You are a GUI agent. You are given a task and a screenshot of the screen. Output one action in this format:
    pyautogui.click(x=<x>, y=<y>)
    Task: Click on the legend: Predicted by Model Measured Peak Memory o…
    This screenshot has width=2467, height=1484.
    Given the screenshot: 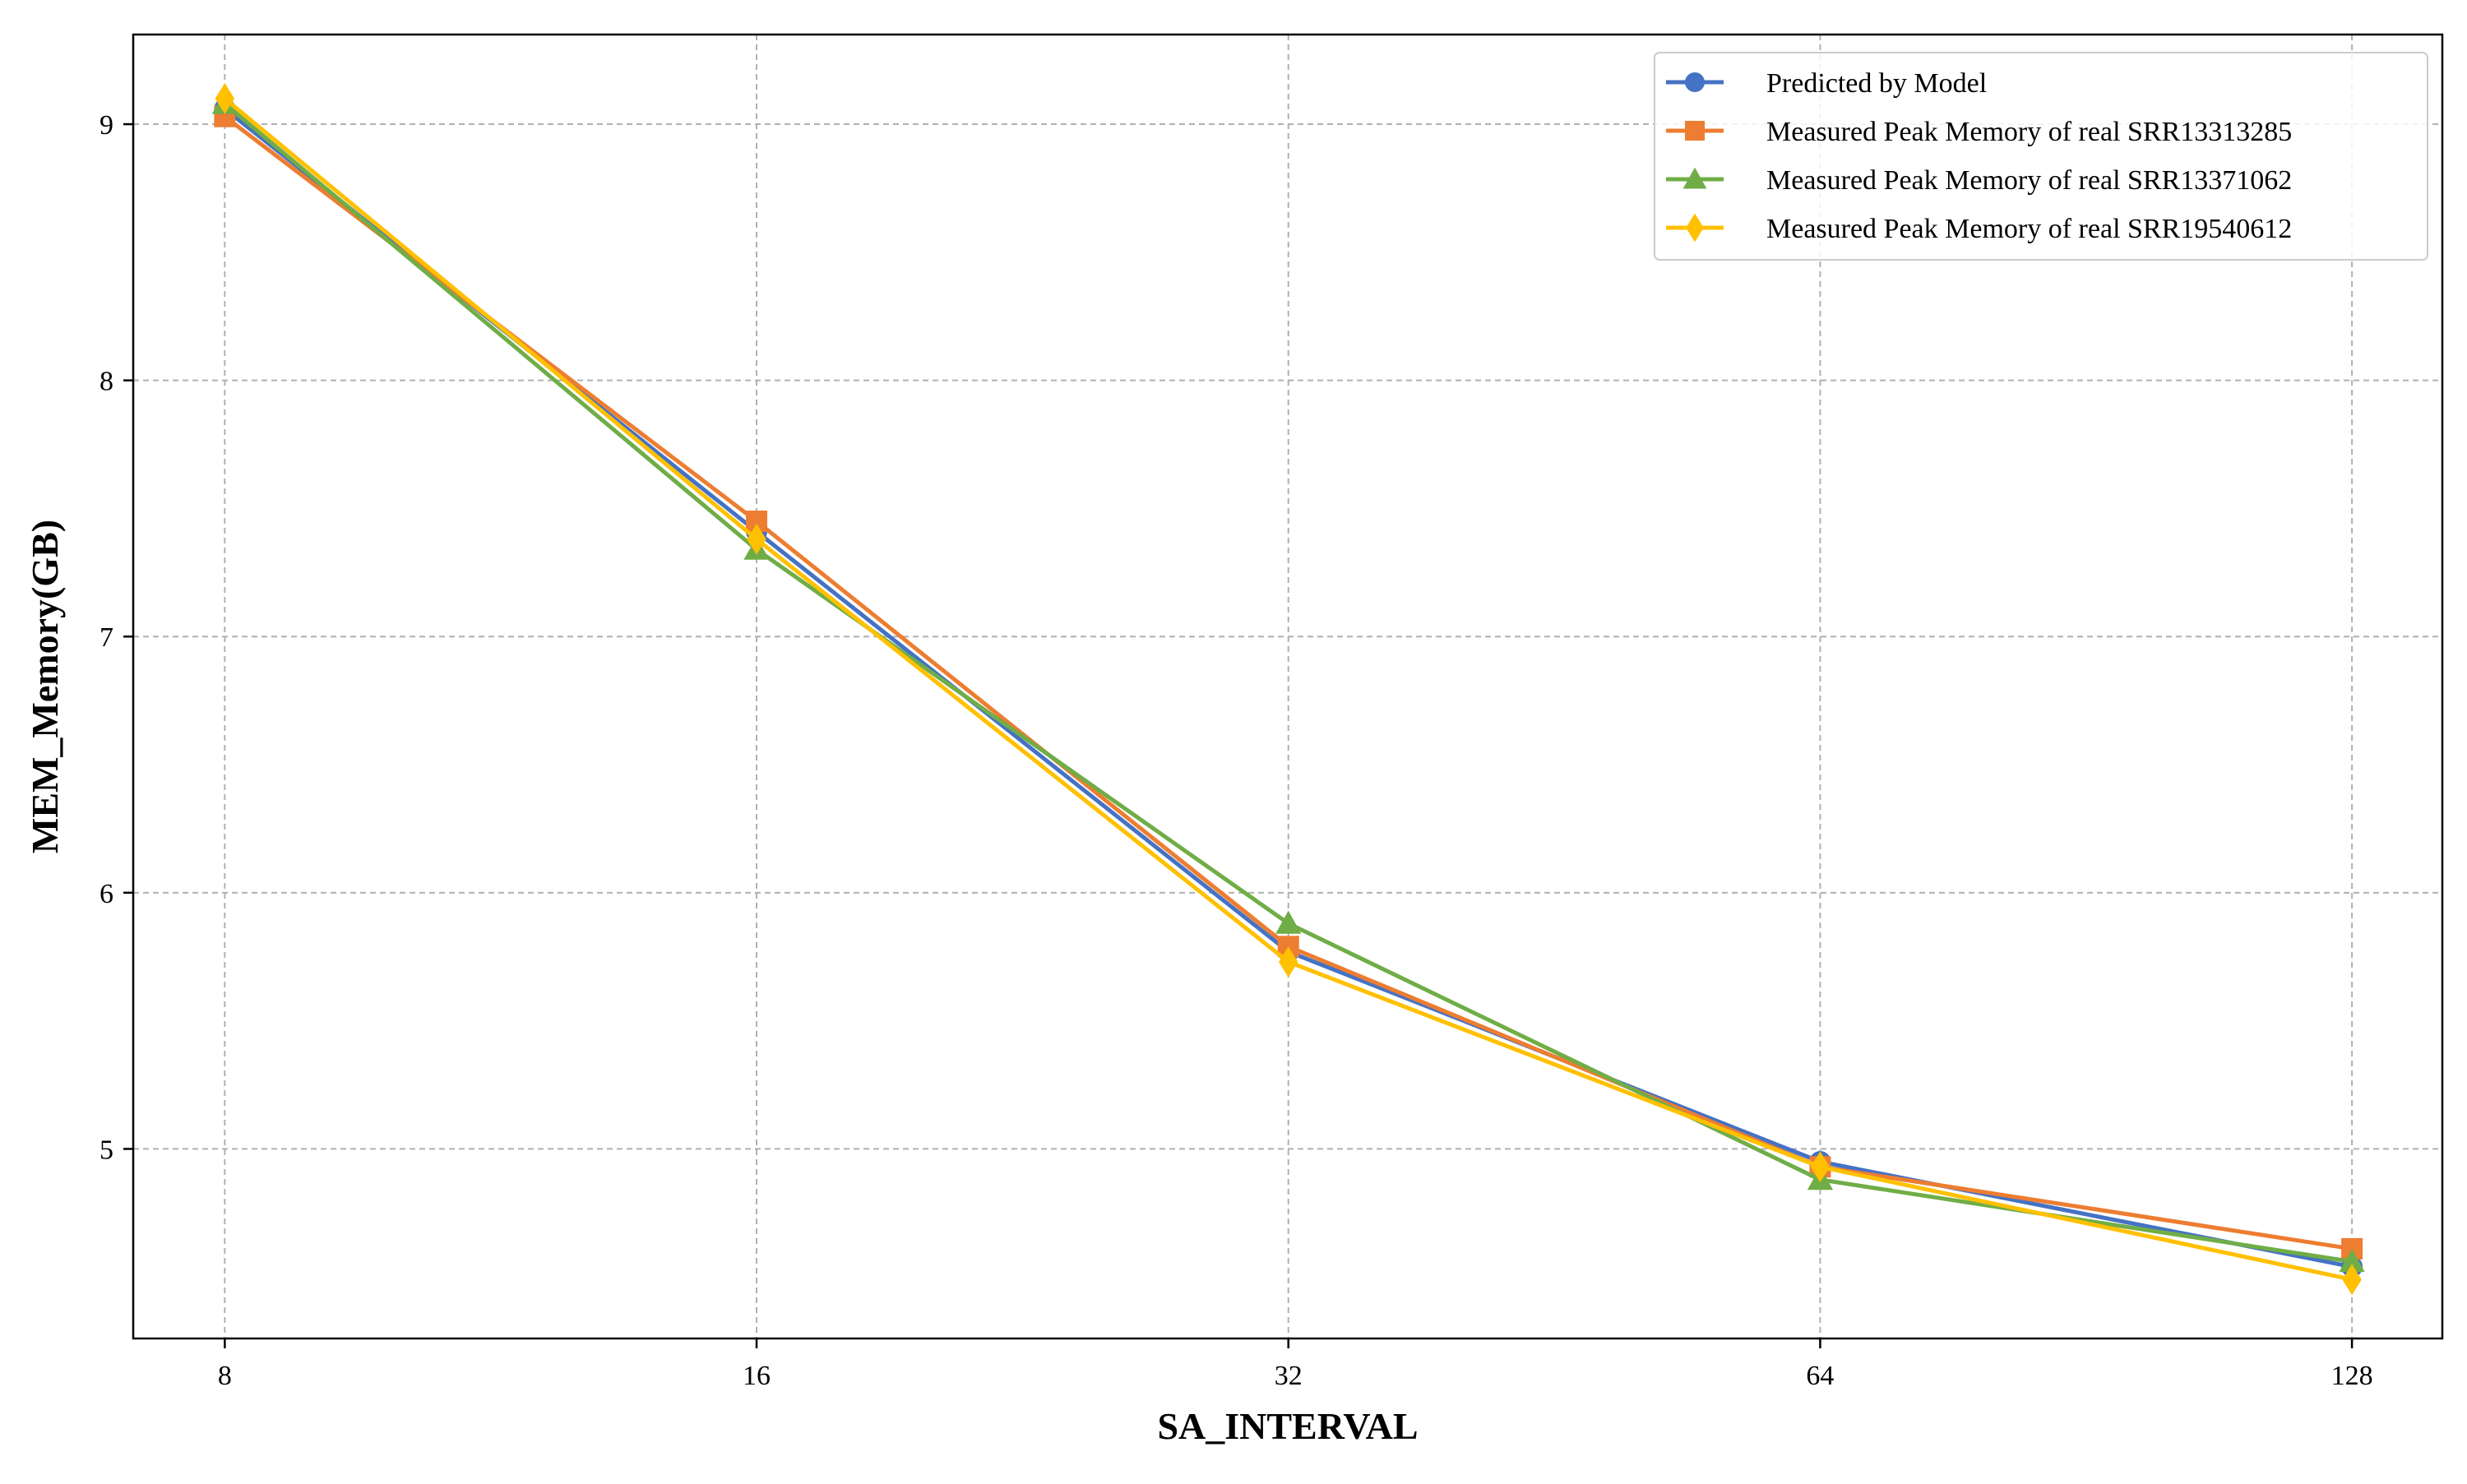 What is the action you would take?
    pyautogui.click(x=2041, y=157)
    